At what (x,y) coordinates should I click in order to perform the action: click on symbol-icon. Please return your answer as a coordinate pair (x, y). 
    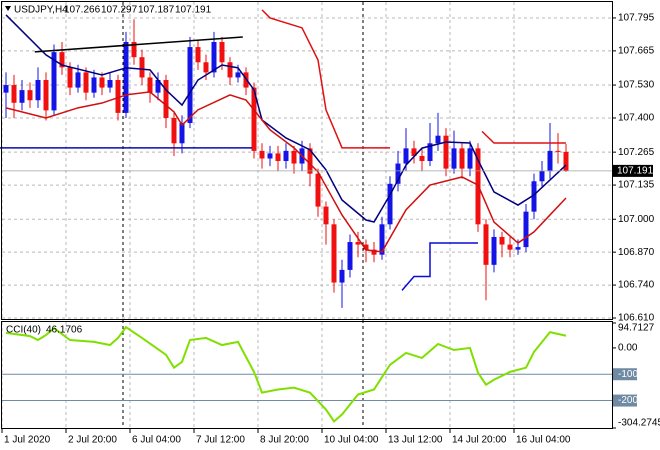
    Looking at the image, I should click on (8, 8).